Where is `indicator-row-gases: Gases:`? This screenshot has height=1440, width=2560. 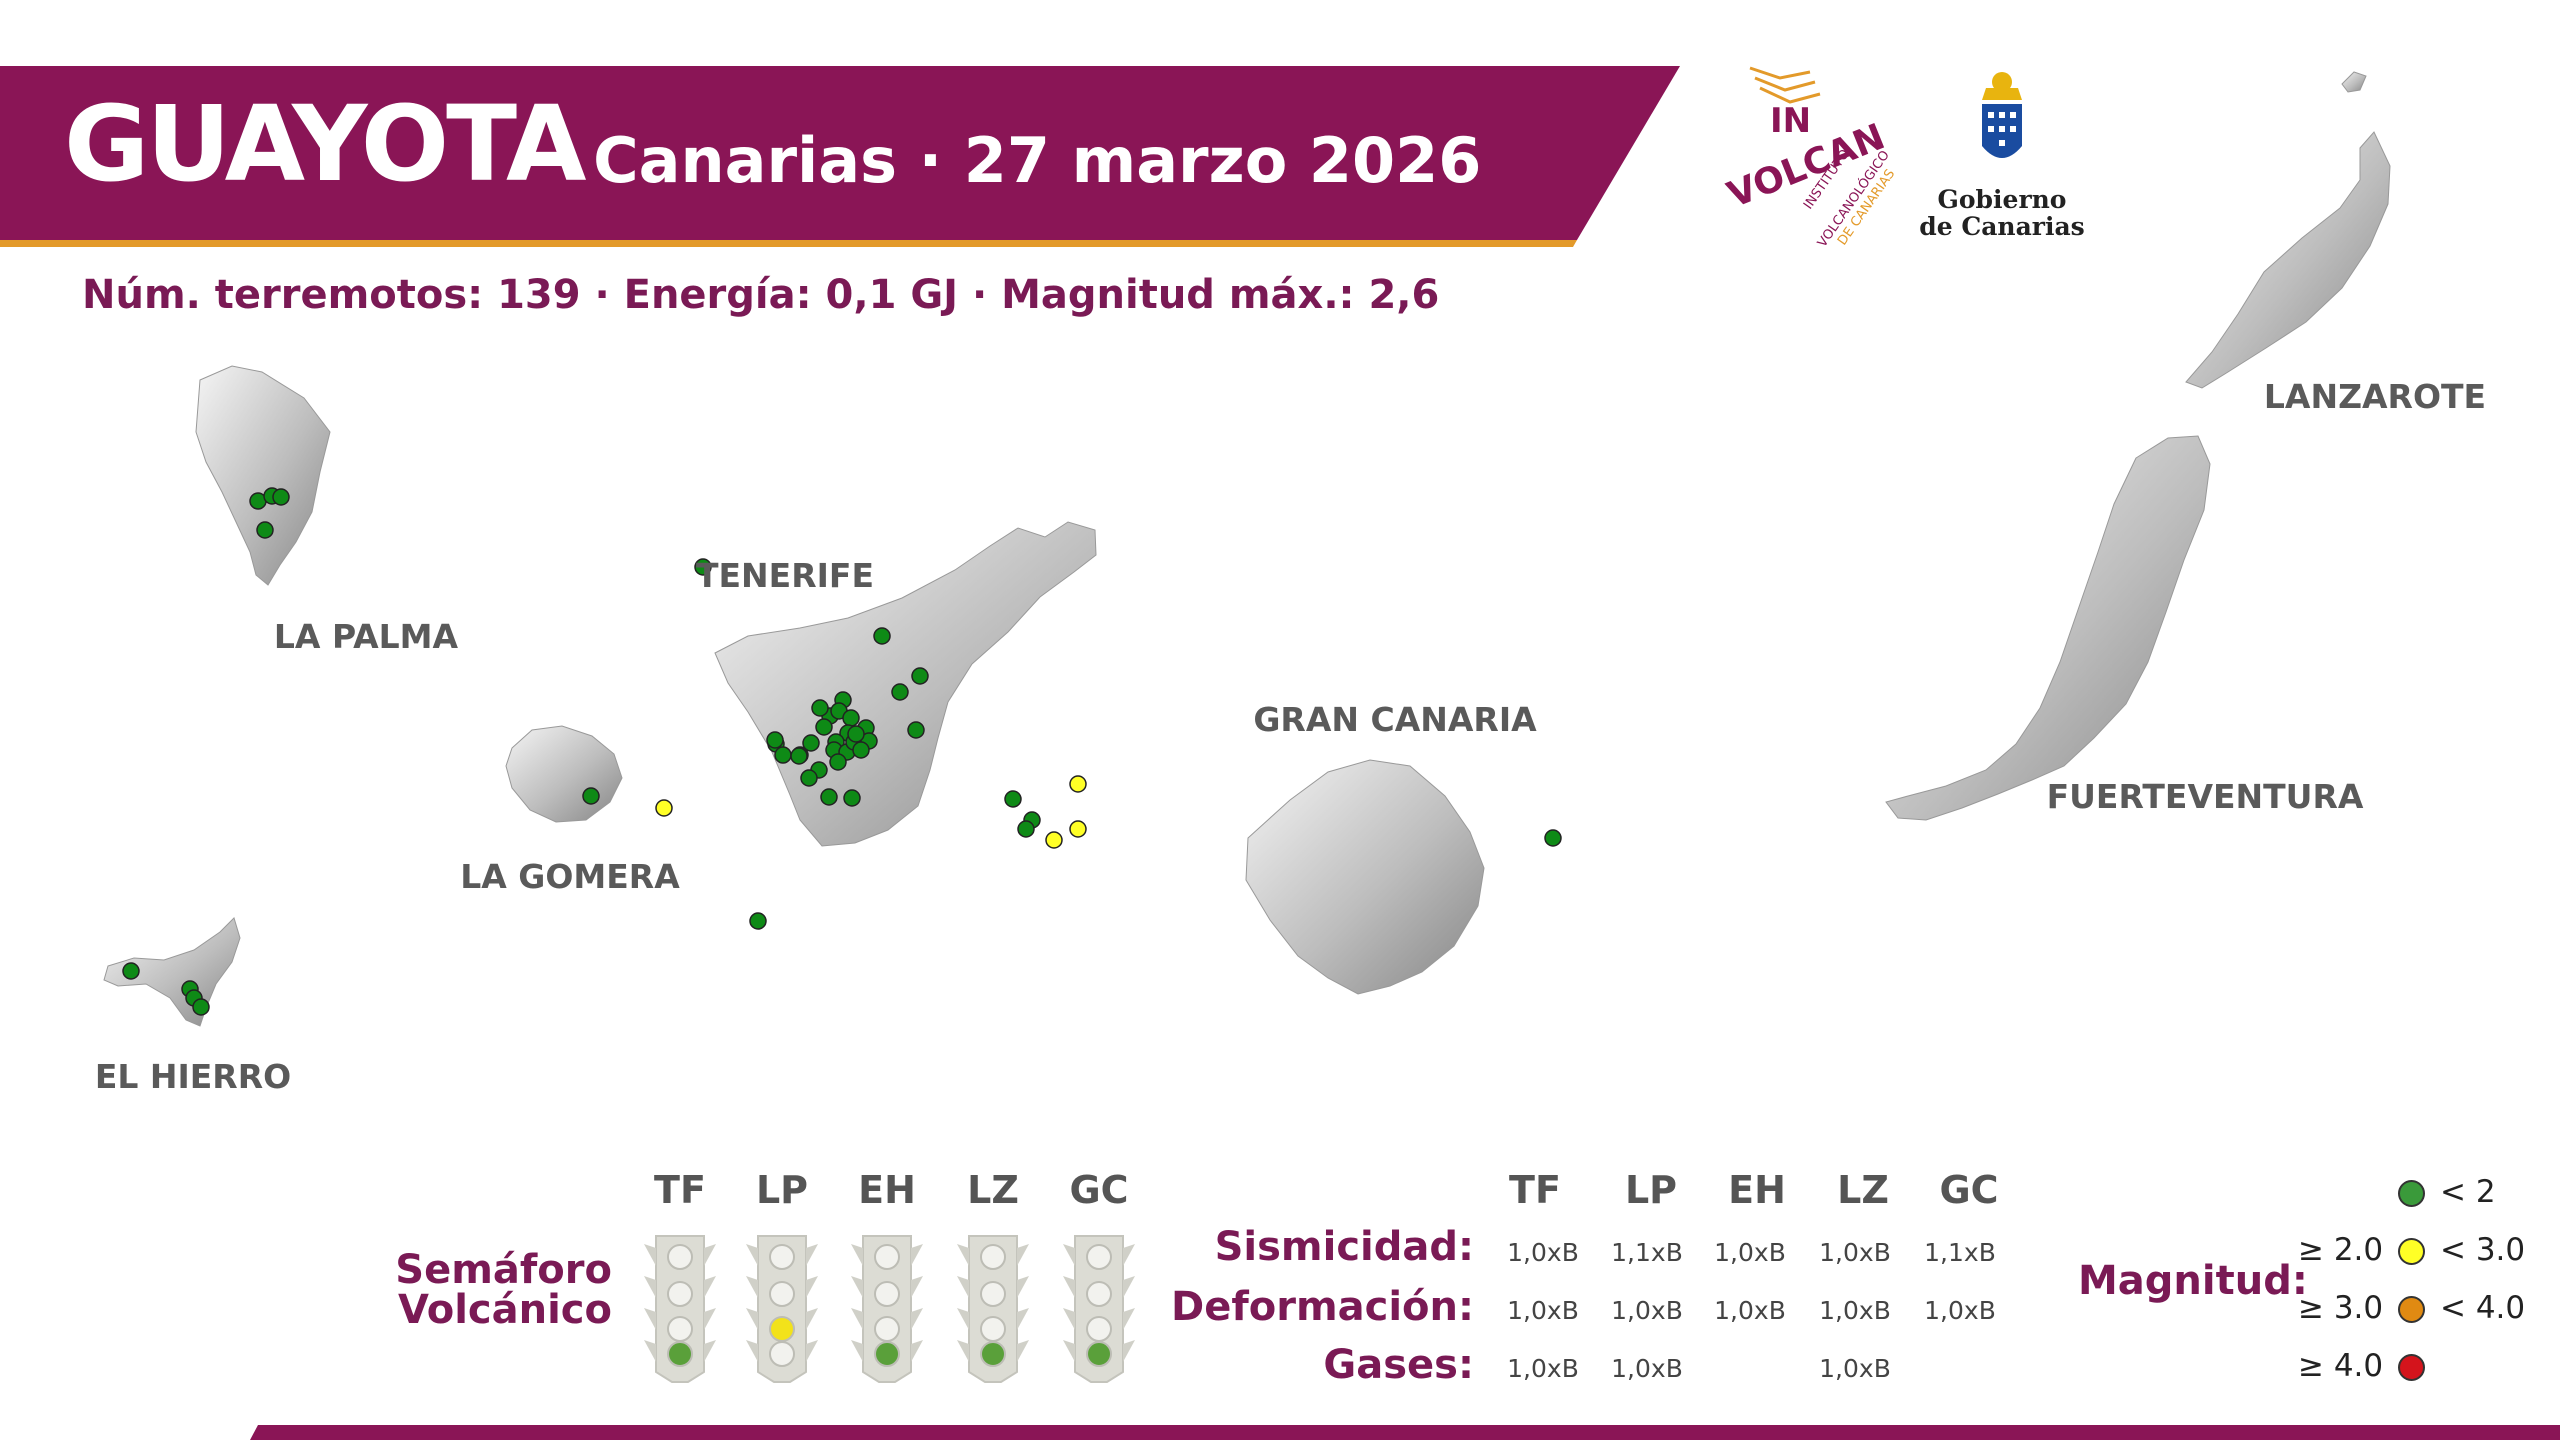 indicator-row-gases: Gases: is located at coordinates (1398, 1365).